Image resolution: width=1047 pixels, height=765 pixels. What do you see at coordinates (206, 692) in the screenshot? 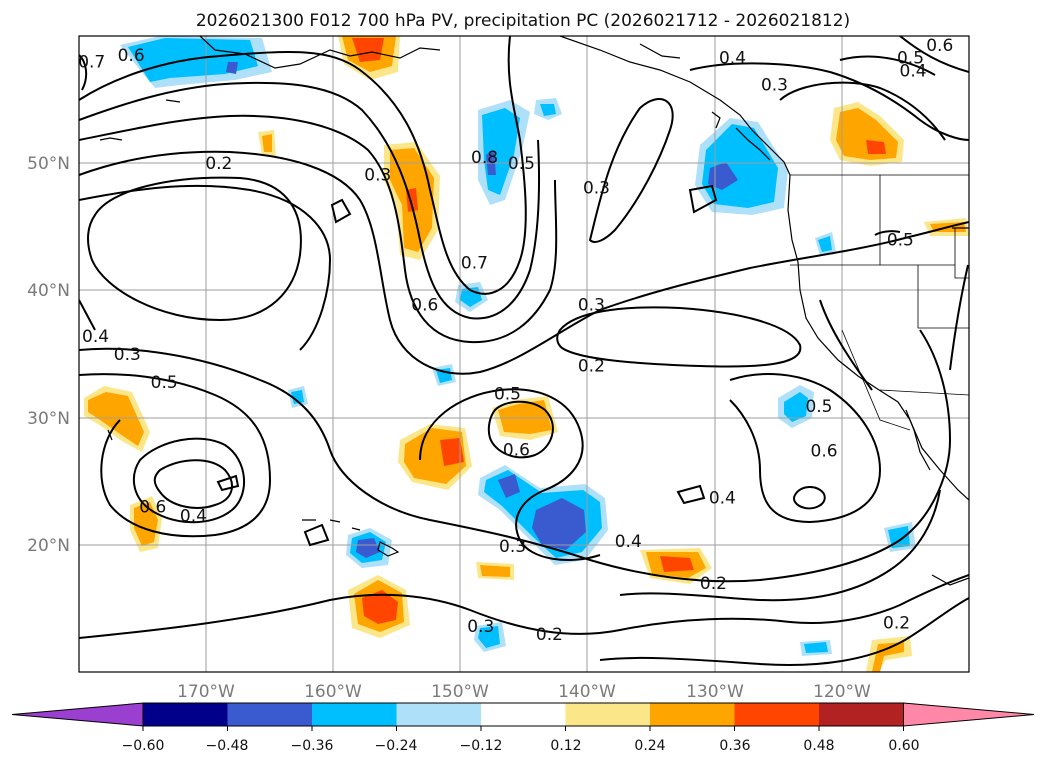
I see `lon-label-170w: 170°W` at bounding box center [206, 692].